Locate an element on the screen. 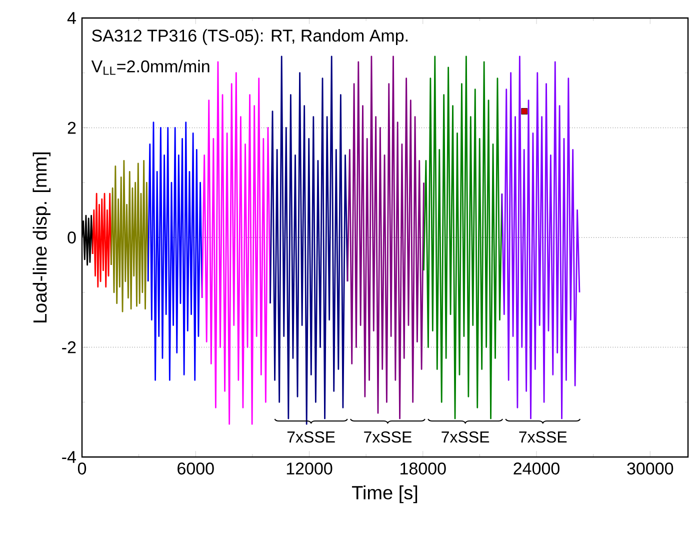 This screenshot has height=548, width=697. y-tick-label: 0 is located at coordinates (72, 237).